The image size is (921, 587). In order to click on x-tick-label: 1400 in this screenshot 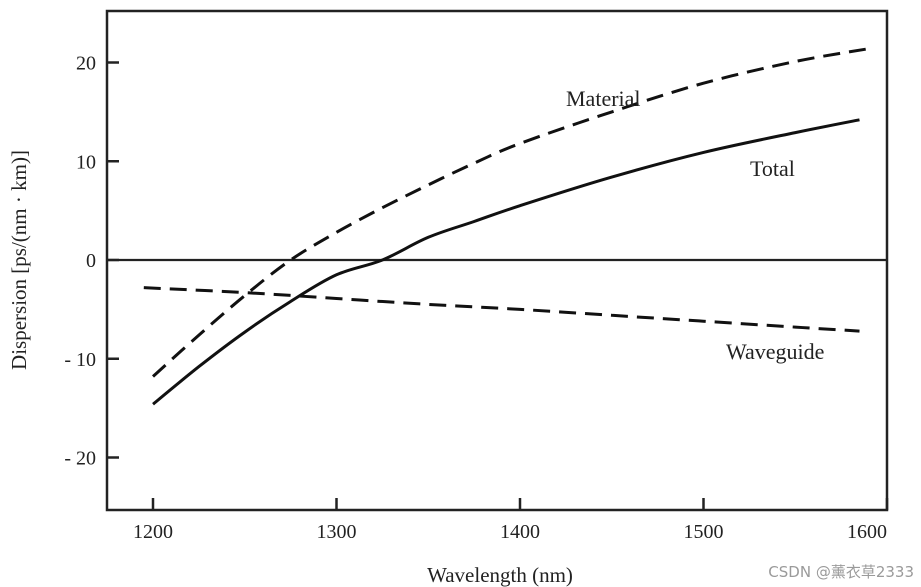, I will do `click(520, 532)`.